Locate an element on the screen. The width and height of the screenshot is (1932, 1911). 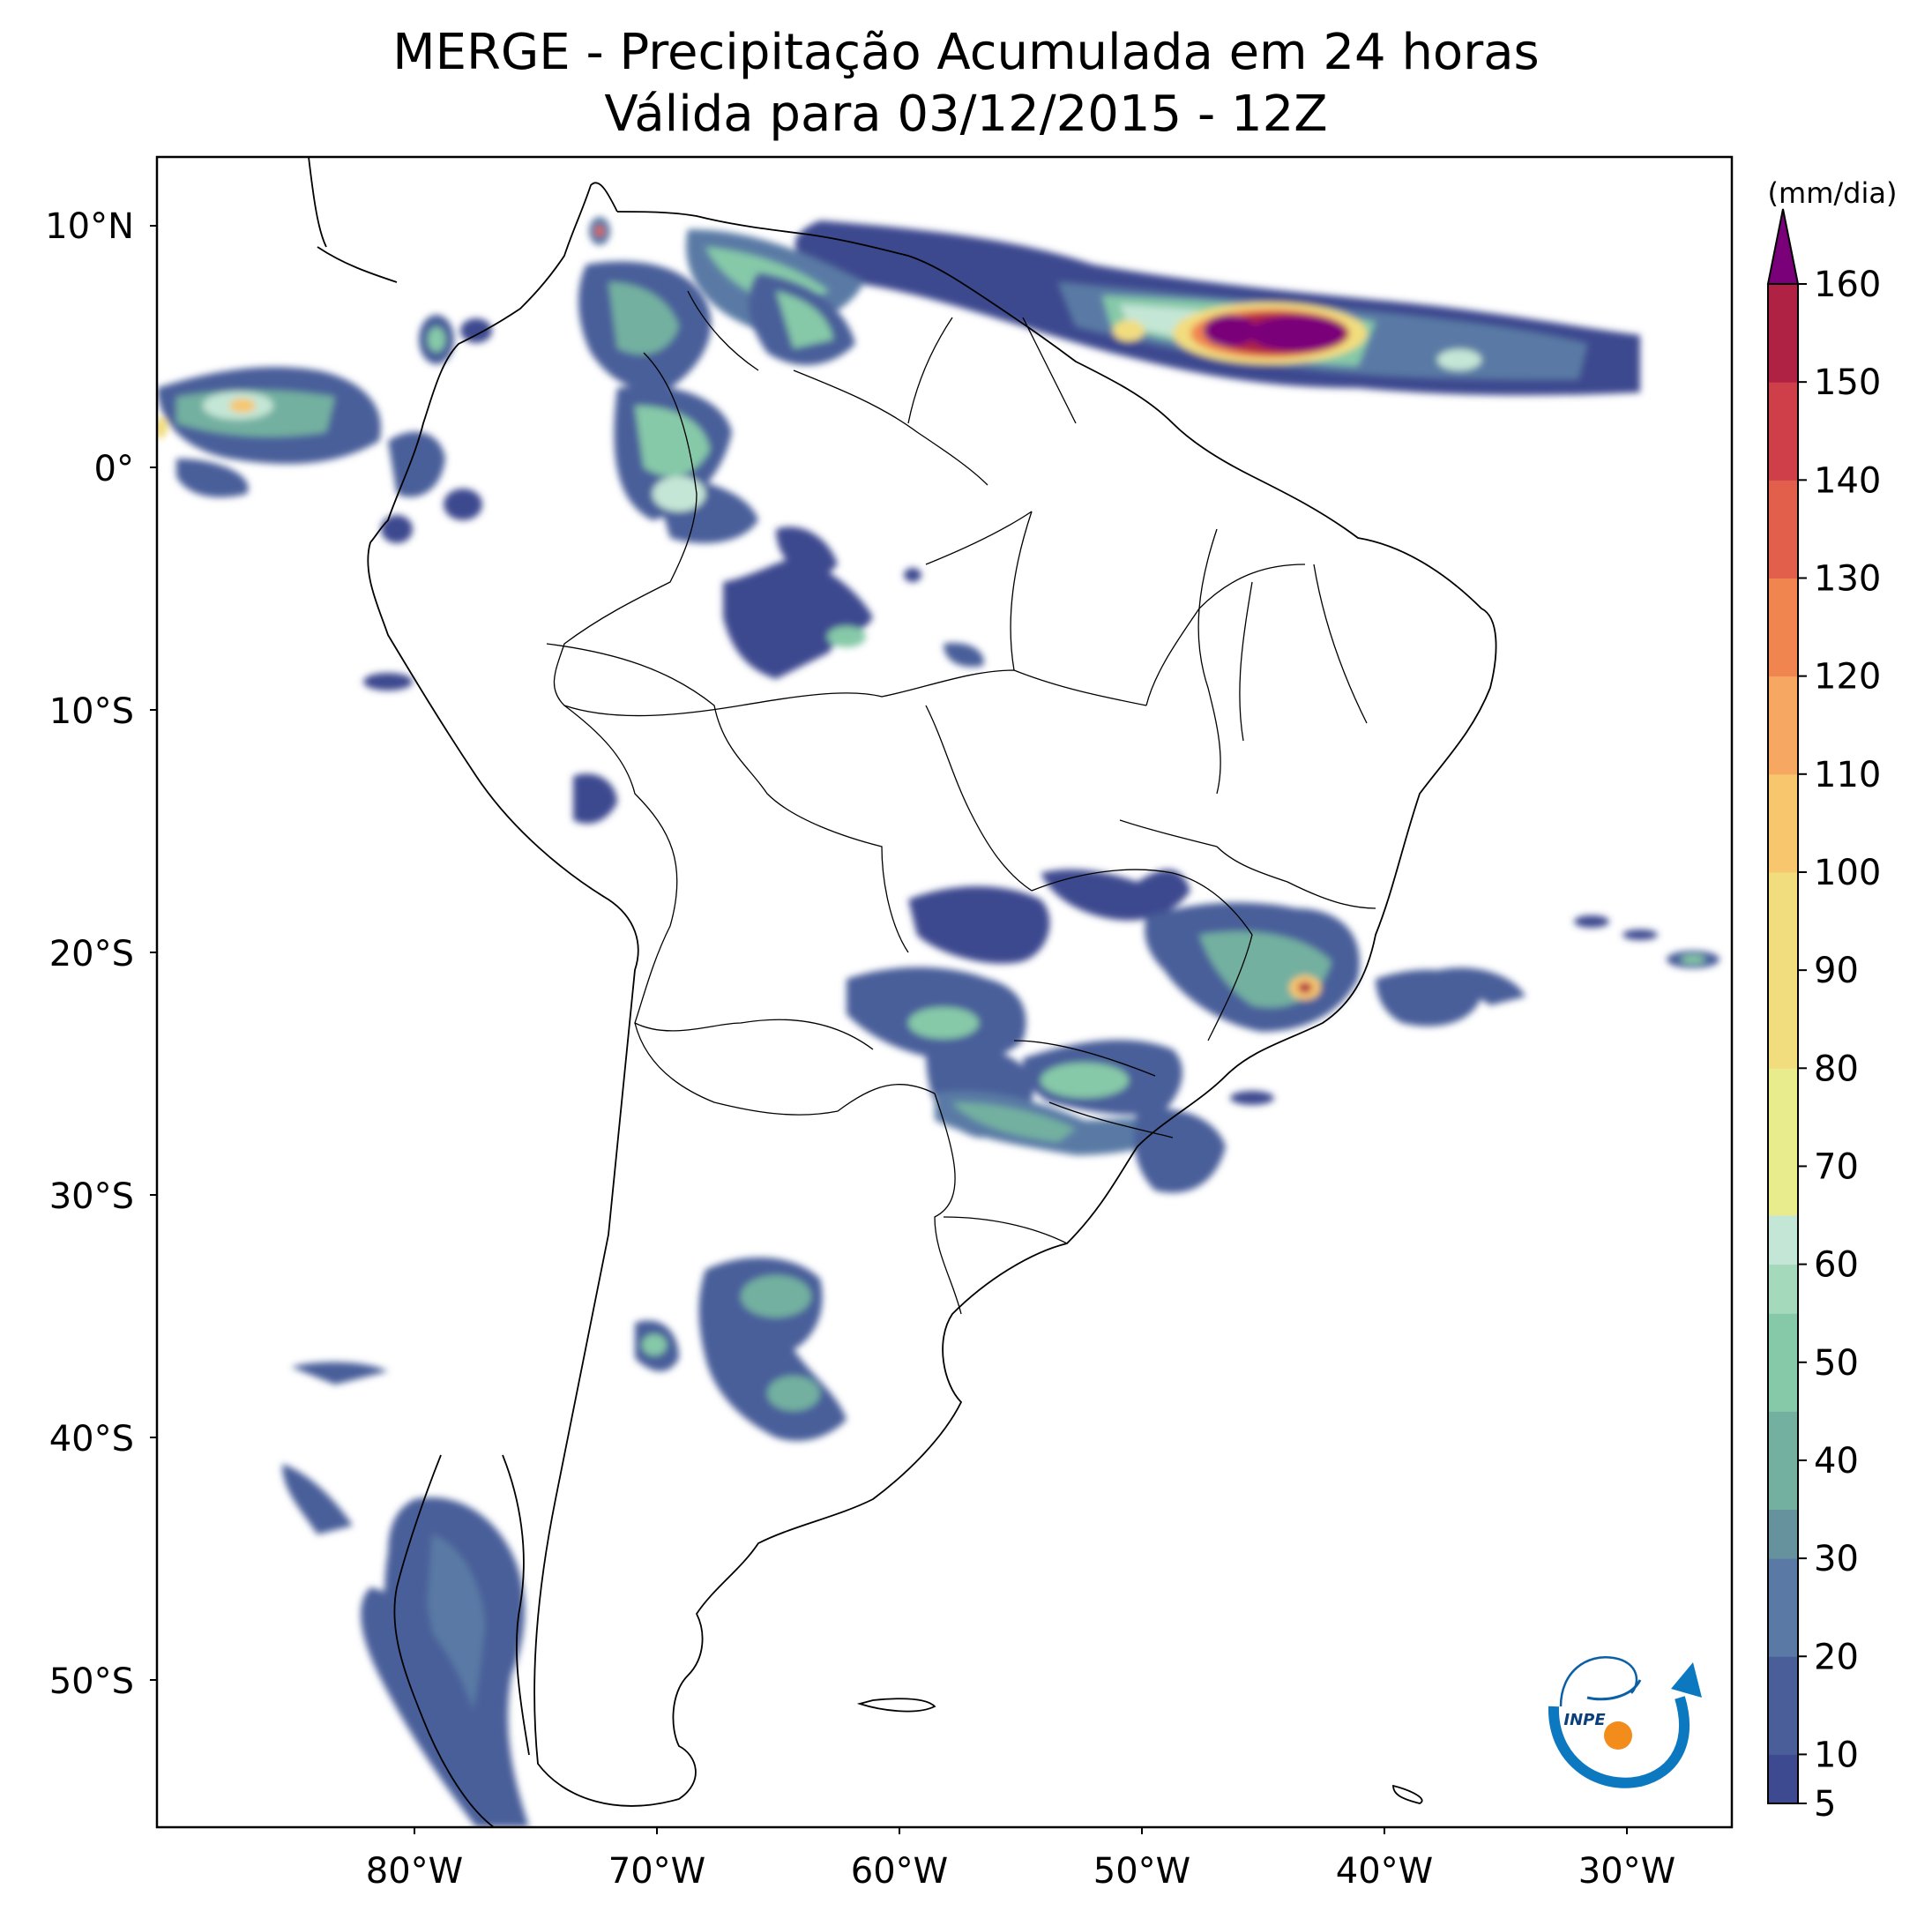
colorbar-tick-label: 140 is located at coordinates (1847, 481).